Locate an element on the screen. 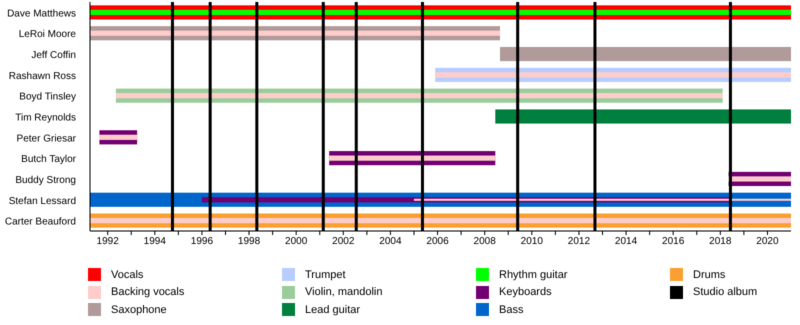  legend-label: Lead guitar is located at coordinates (332, 310).